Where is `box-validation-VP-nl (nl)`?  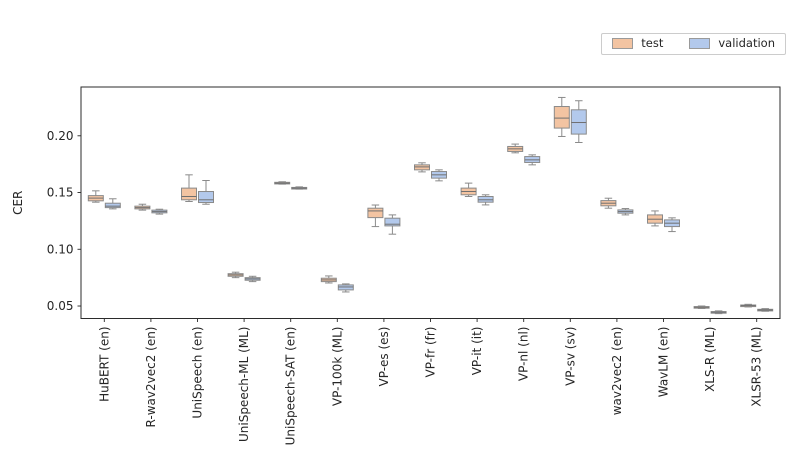
box-validation-VP-nl (nl) is located at coordinates (532, 160).